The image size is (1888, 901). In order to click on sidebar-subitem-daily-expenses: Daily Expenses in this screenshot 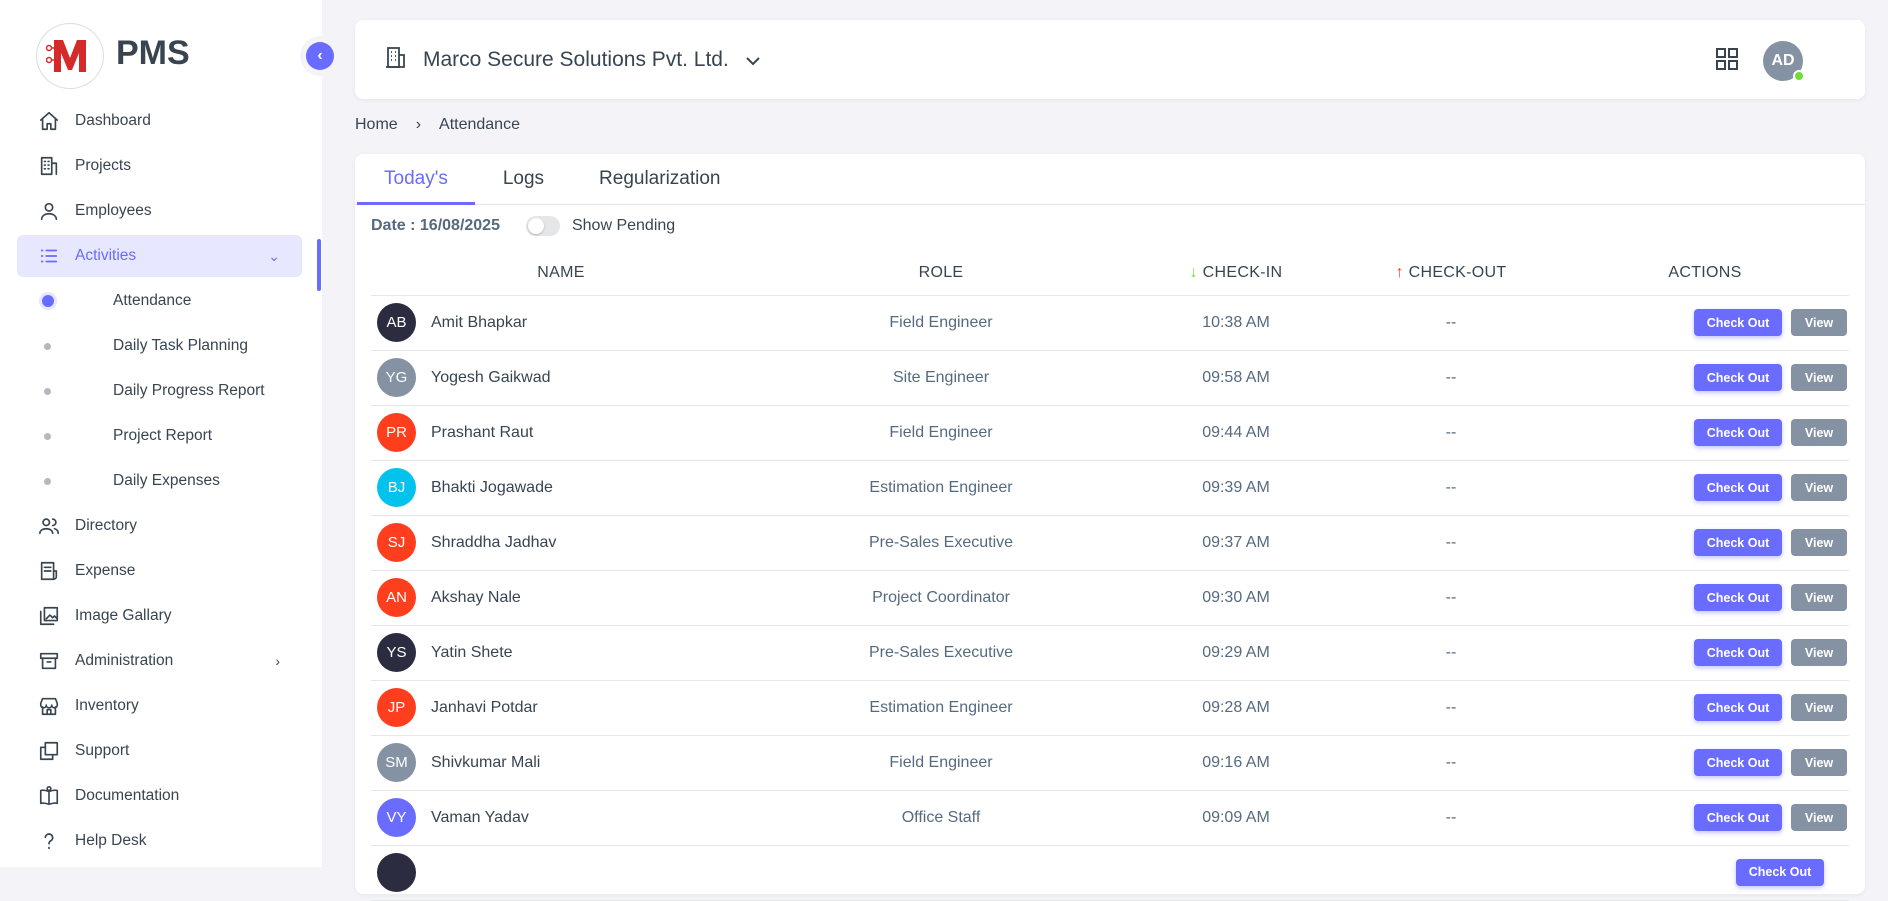, I will do `click(159, 481)`.